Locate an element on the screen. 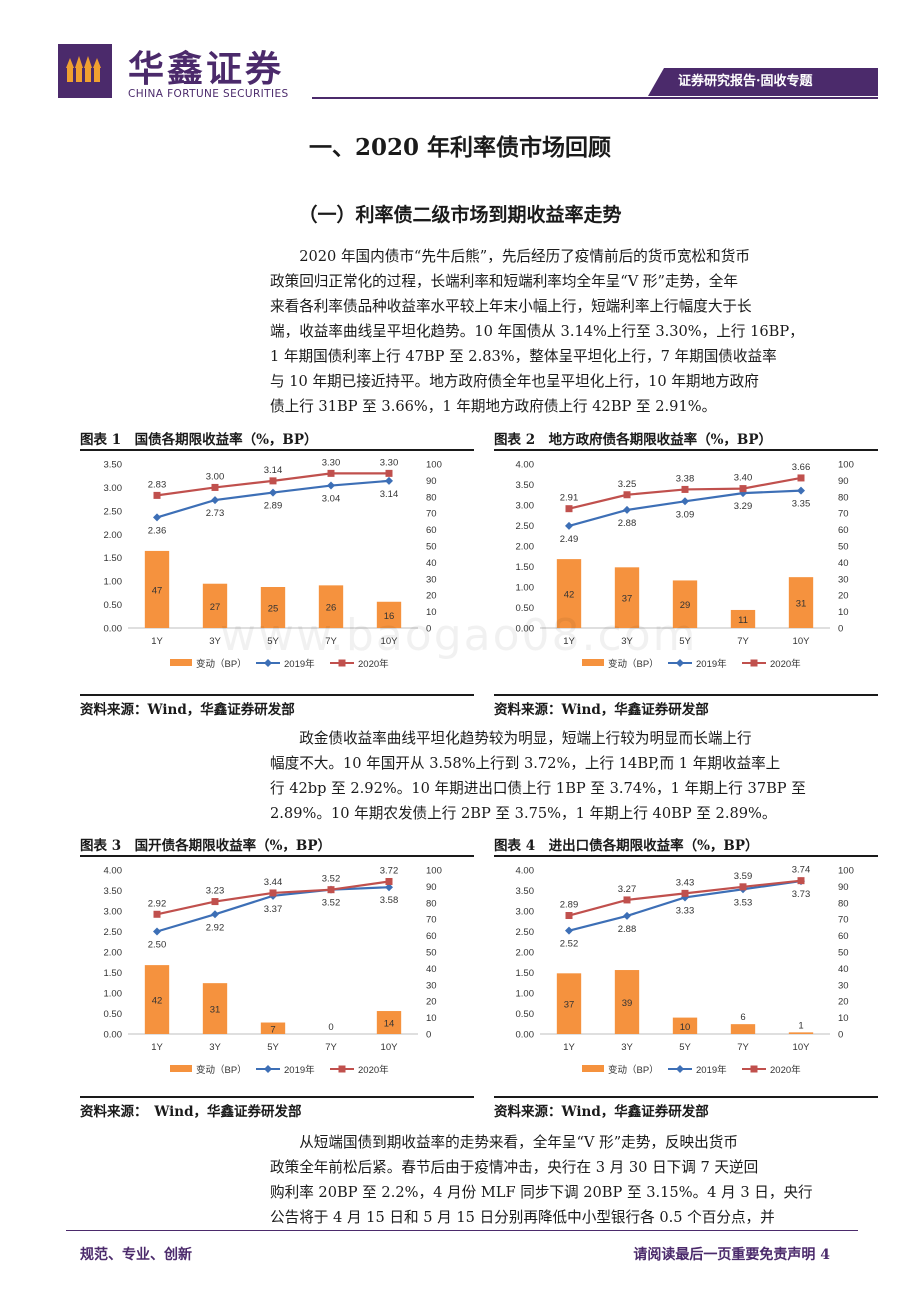 The height and width of the screenshot is (1302, 920). y-right-tick-label: 100 is located at coordinates (434, 871).